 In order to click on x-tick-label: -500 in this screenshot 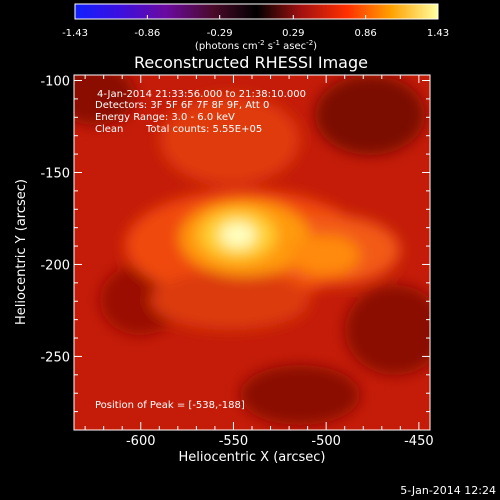, I will do `click(326, 441)`.